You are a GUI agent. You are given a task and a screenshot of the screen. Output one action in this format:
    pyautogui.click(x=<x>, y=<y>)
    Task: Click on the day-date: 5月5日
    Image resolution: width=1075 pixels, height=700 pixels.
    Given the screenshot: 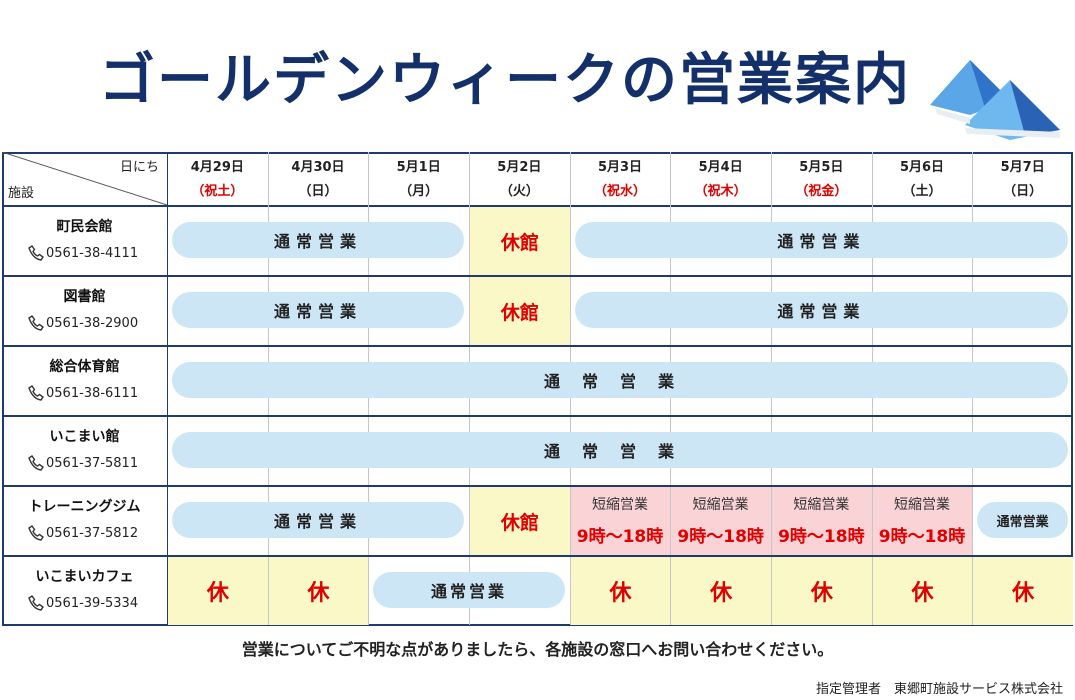 What is the action you would take?
    pyautogui.click(x=821, y=167)
    